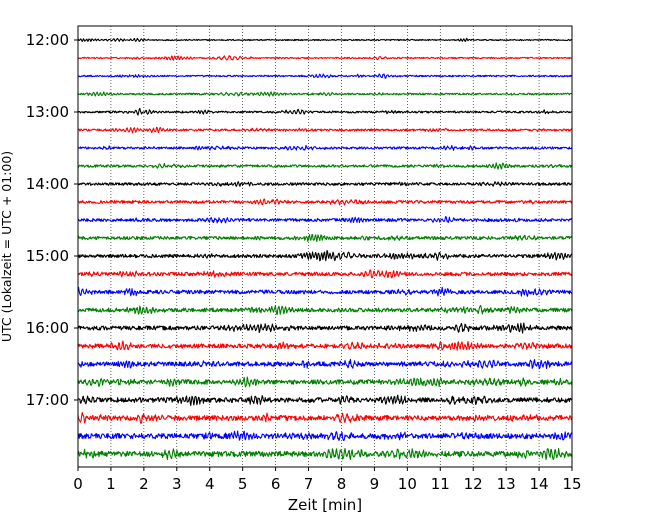  I want to click on x-tick-label: 6, so click(276, 484).